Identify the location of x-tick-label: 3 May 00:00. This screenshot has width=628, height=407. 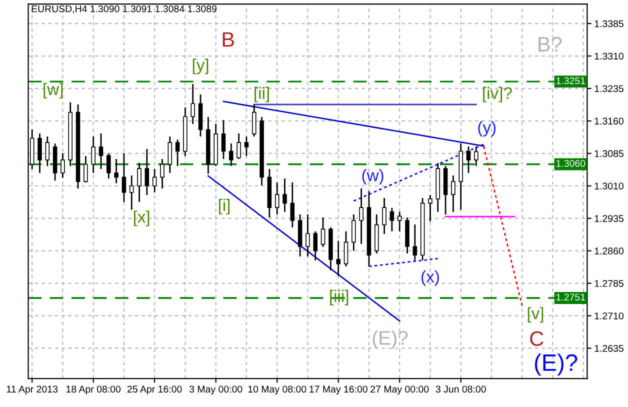
(215, 390).